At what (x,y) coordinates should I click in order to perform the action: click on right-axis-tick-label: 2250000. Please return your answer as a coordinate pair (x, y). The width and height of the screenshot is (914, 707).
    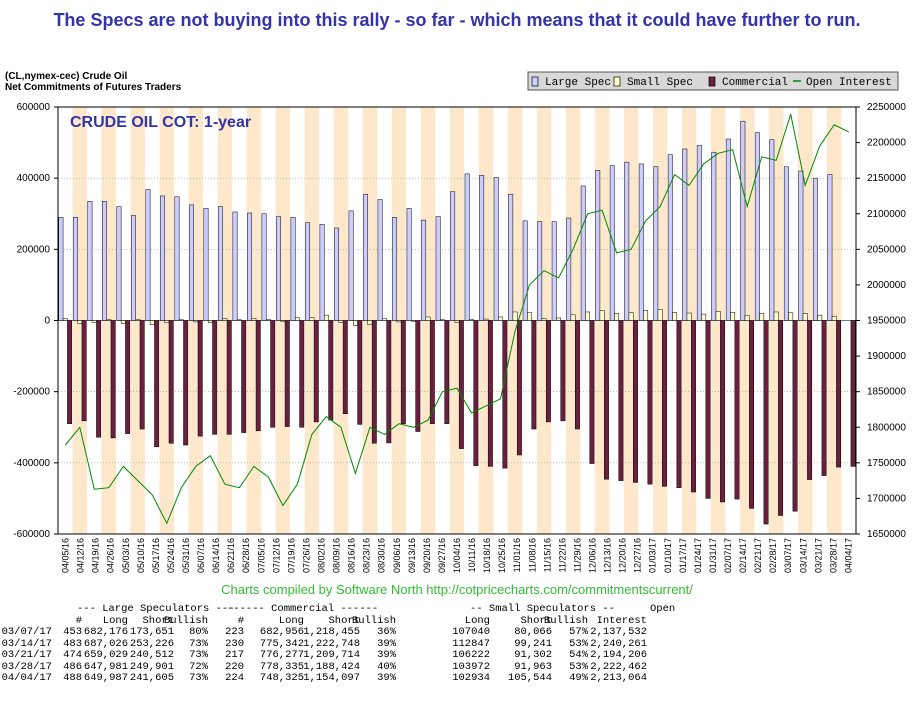
    Looking at the image, I should click on (886, 107).